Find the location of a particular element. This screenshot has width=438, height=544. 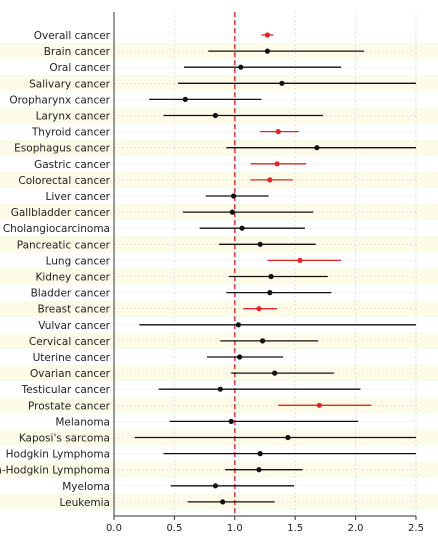

row-label: Gastric cancer is located at coordinates (72, 165).